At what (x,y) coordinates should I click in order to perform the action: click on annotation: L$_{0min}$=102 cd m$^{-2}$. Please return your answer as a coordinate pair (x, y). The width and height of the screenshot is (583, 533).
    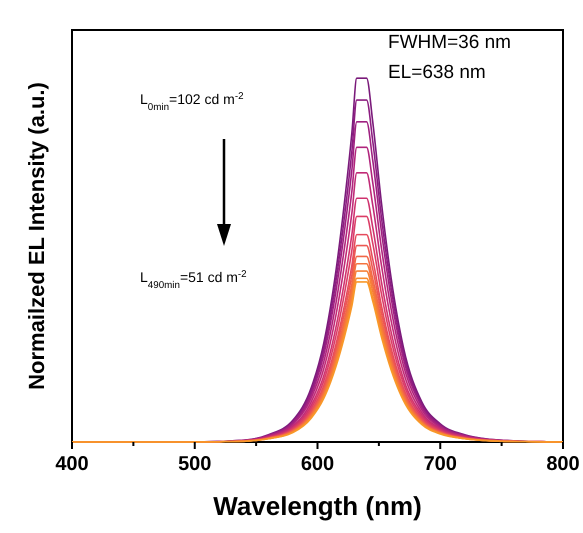
    Looking at the image, I should click on (192, 101).